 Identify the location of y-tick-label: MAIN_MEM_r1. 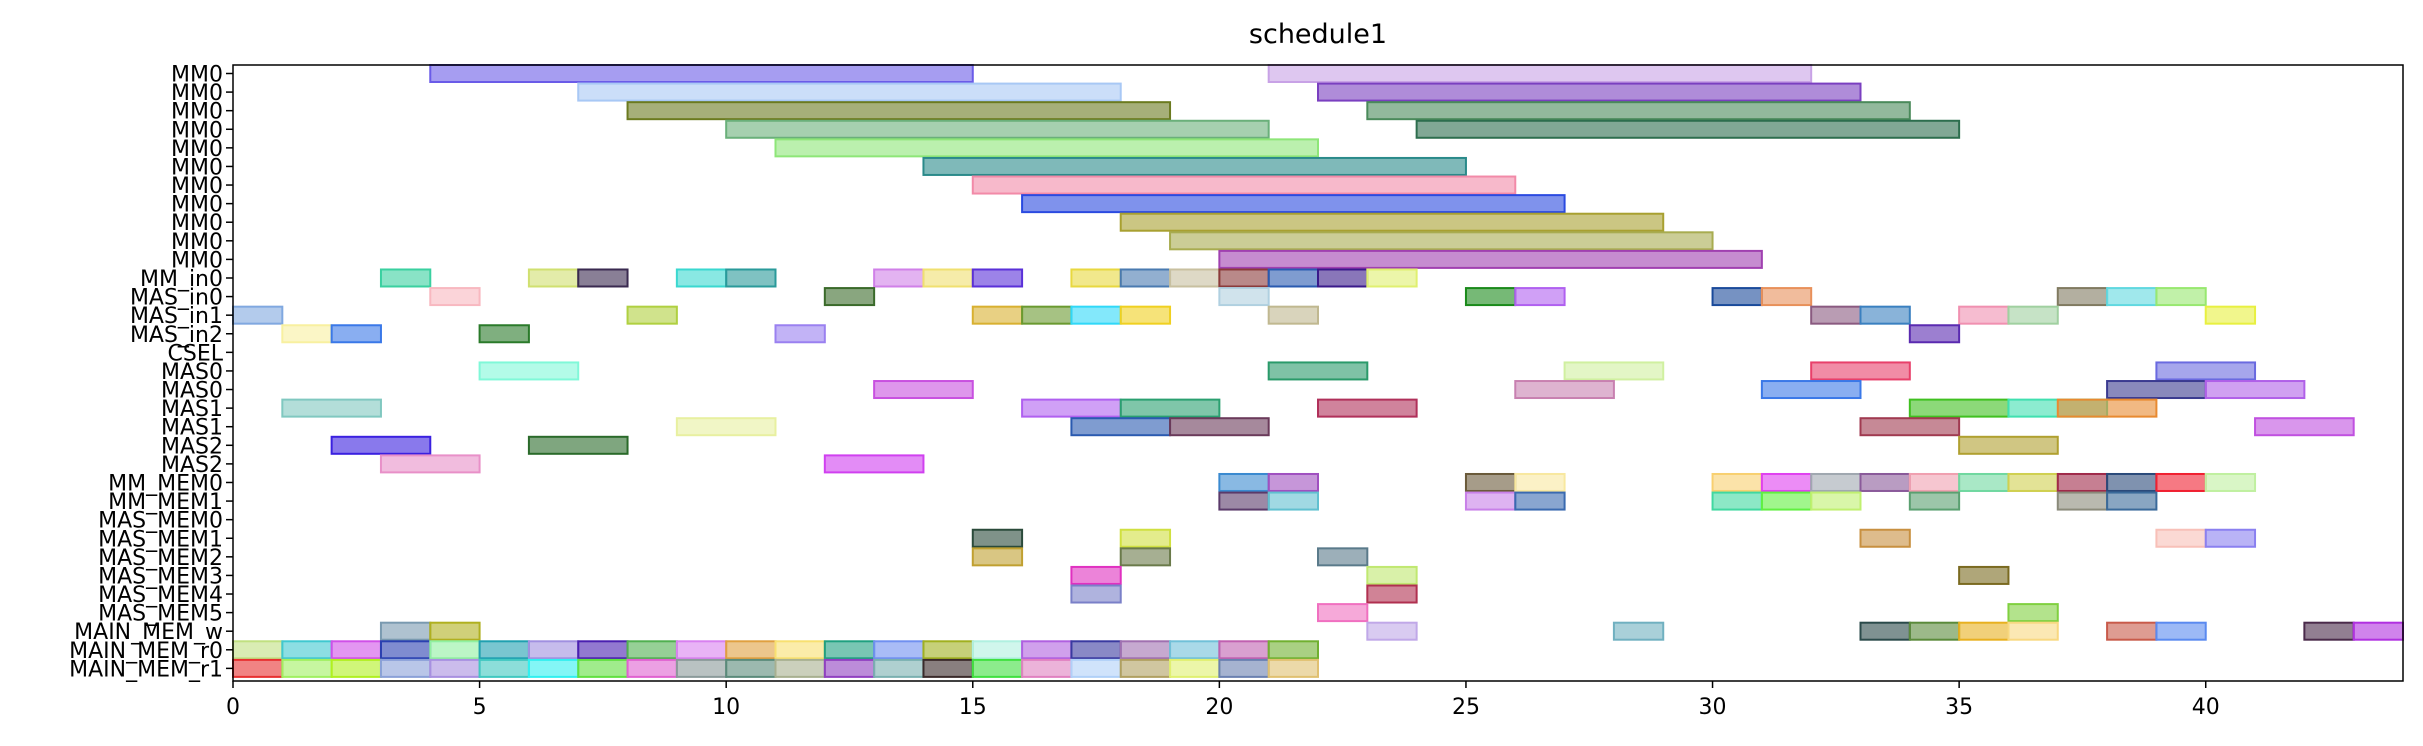
(146, 669).